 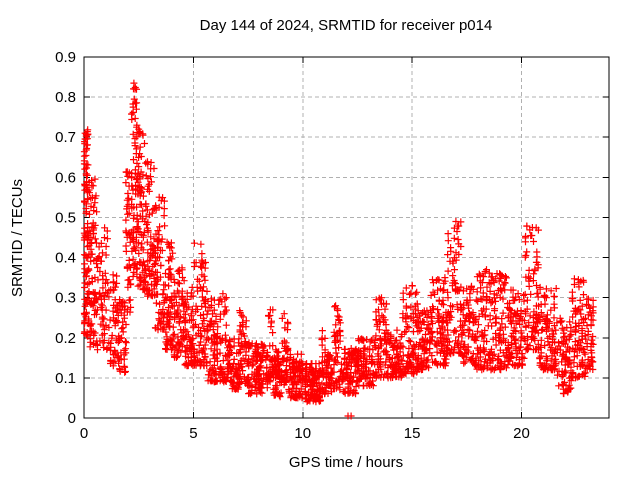 I want to click on y-tick-label: 0.4, so click(x=65, y=258).